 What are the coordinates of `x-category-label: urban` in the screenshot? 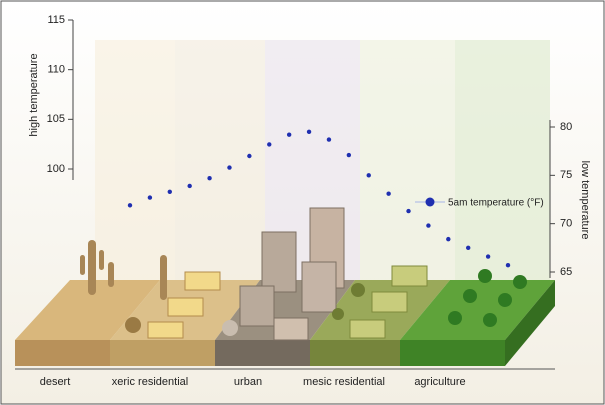 It's located at (248, 382).